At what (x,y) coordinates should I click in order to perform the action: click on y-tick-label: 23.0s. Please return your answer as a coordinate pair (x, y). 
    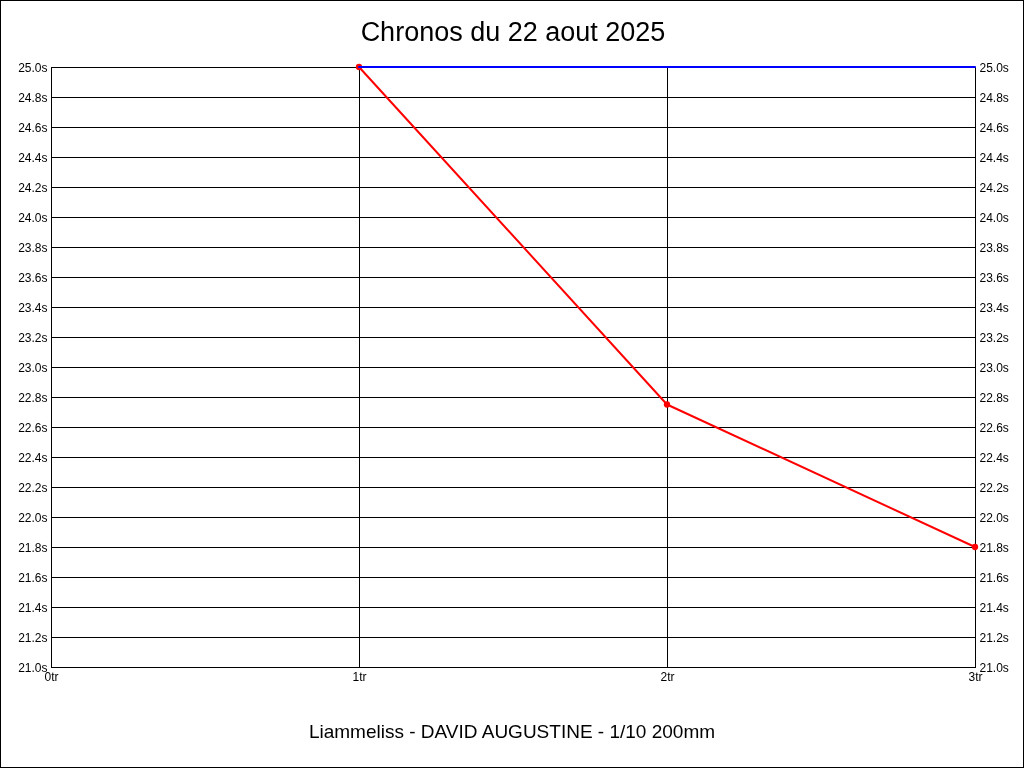
    Looking at the image, I should click on (33, 367).